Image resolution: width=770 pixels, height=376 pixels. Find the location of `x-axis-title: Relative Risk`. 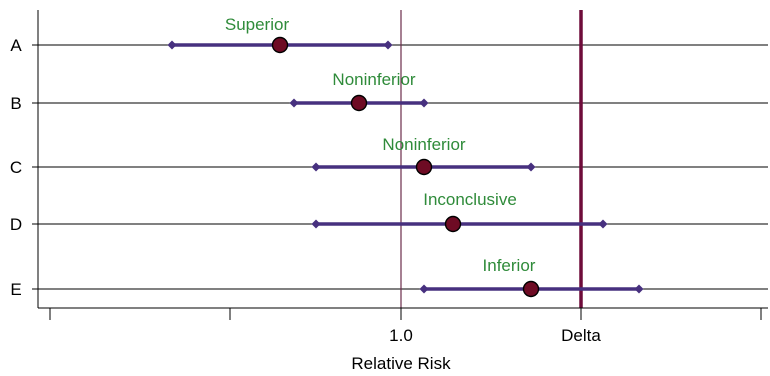

x-axis-title: Relative Risk is located at coordinates (401, 363).